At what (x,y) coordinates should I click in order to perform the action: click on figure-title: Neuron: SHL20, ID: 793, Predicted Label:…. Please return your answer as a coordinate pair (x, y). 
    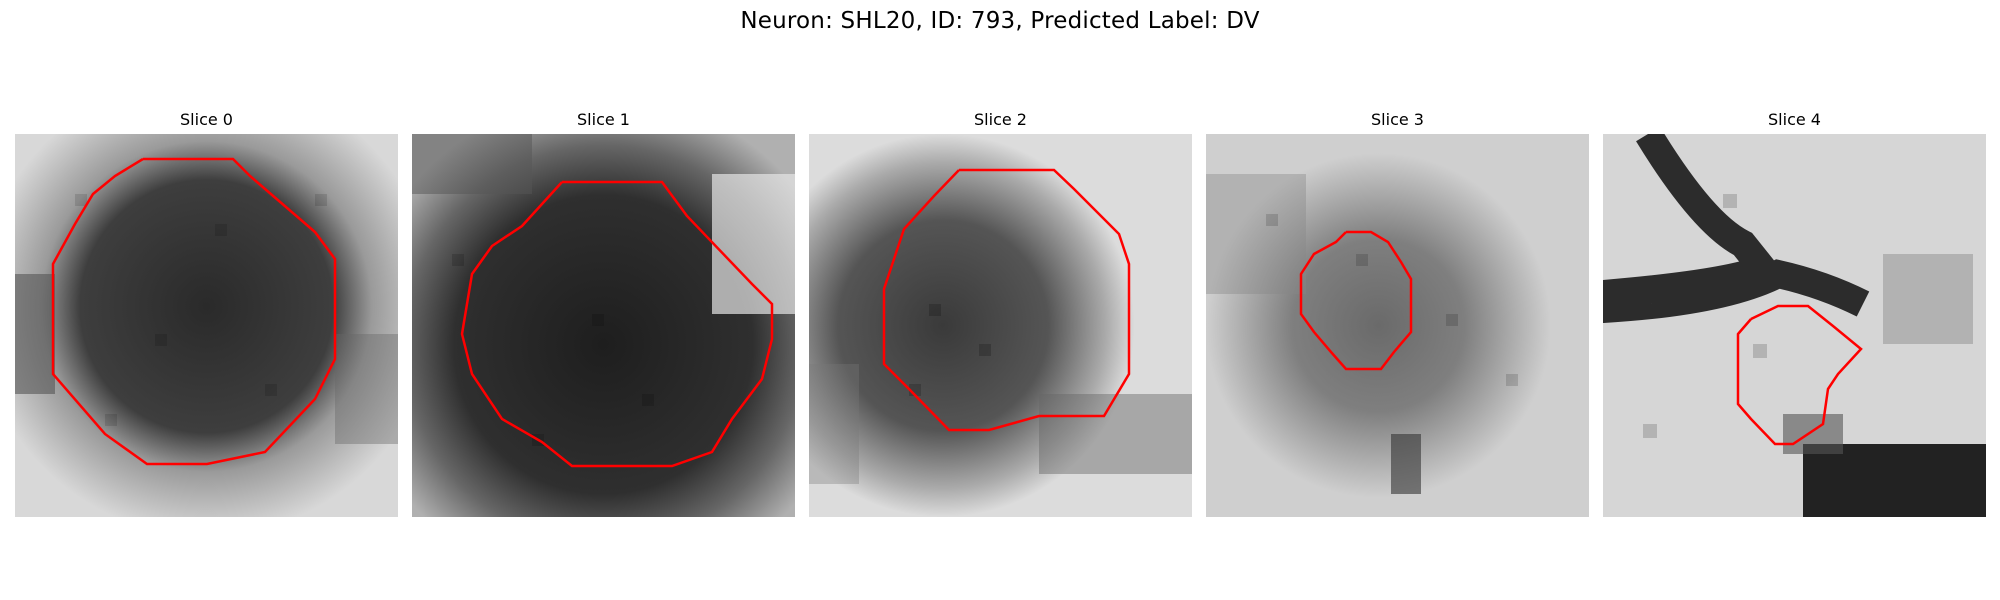
    Looking at the image, I should click on (1000, 21).